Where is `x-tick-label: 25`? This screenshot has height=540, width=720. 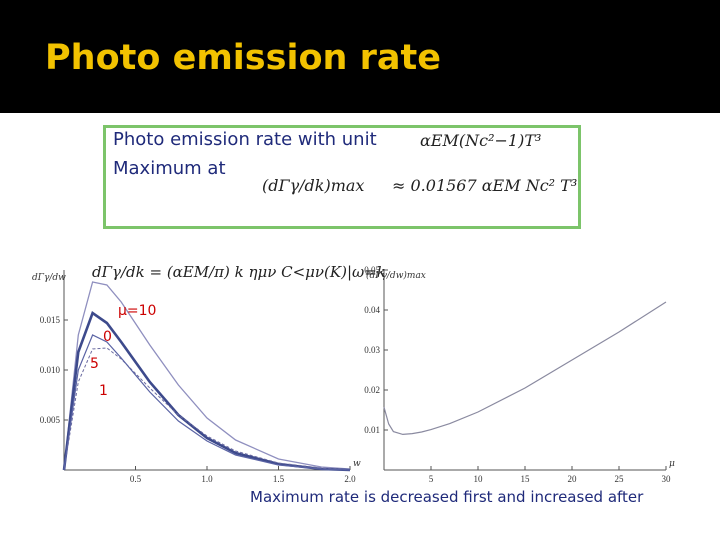 x-tick-label: 25 is located at coordinates (620, 479).